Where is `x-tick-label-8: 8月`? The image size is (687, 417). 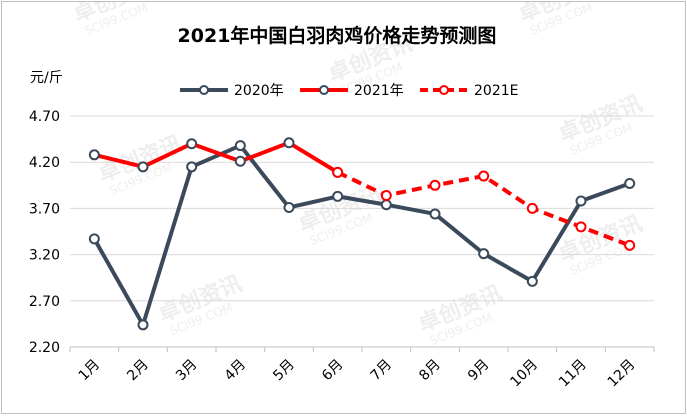 x-tick-label-8: 8月 is located at coordinates (430, 371).